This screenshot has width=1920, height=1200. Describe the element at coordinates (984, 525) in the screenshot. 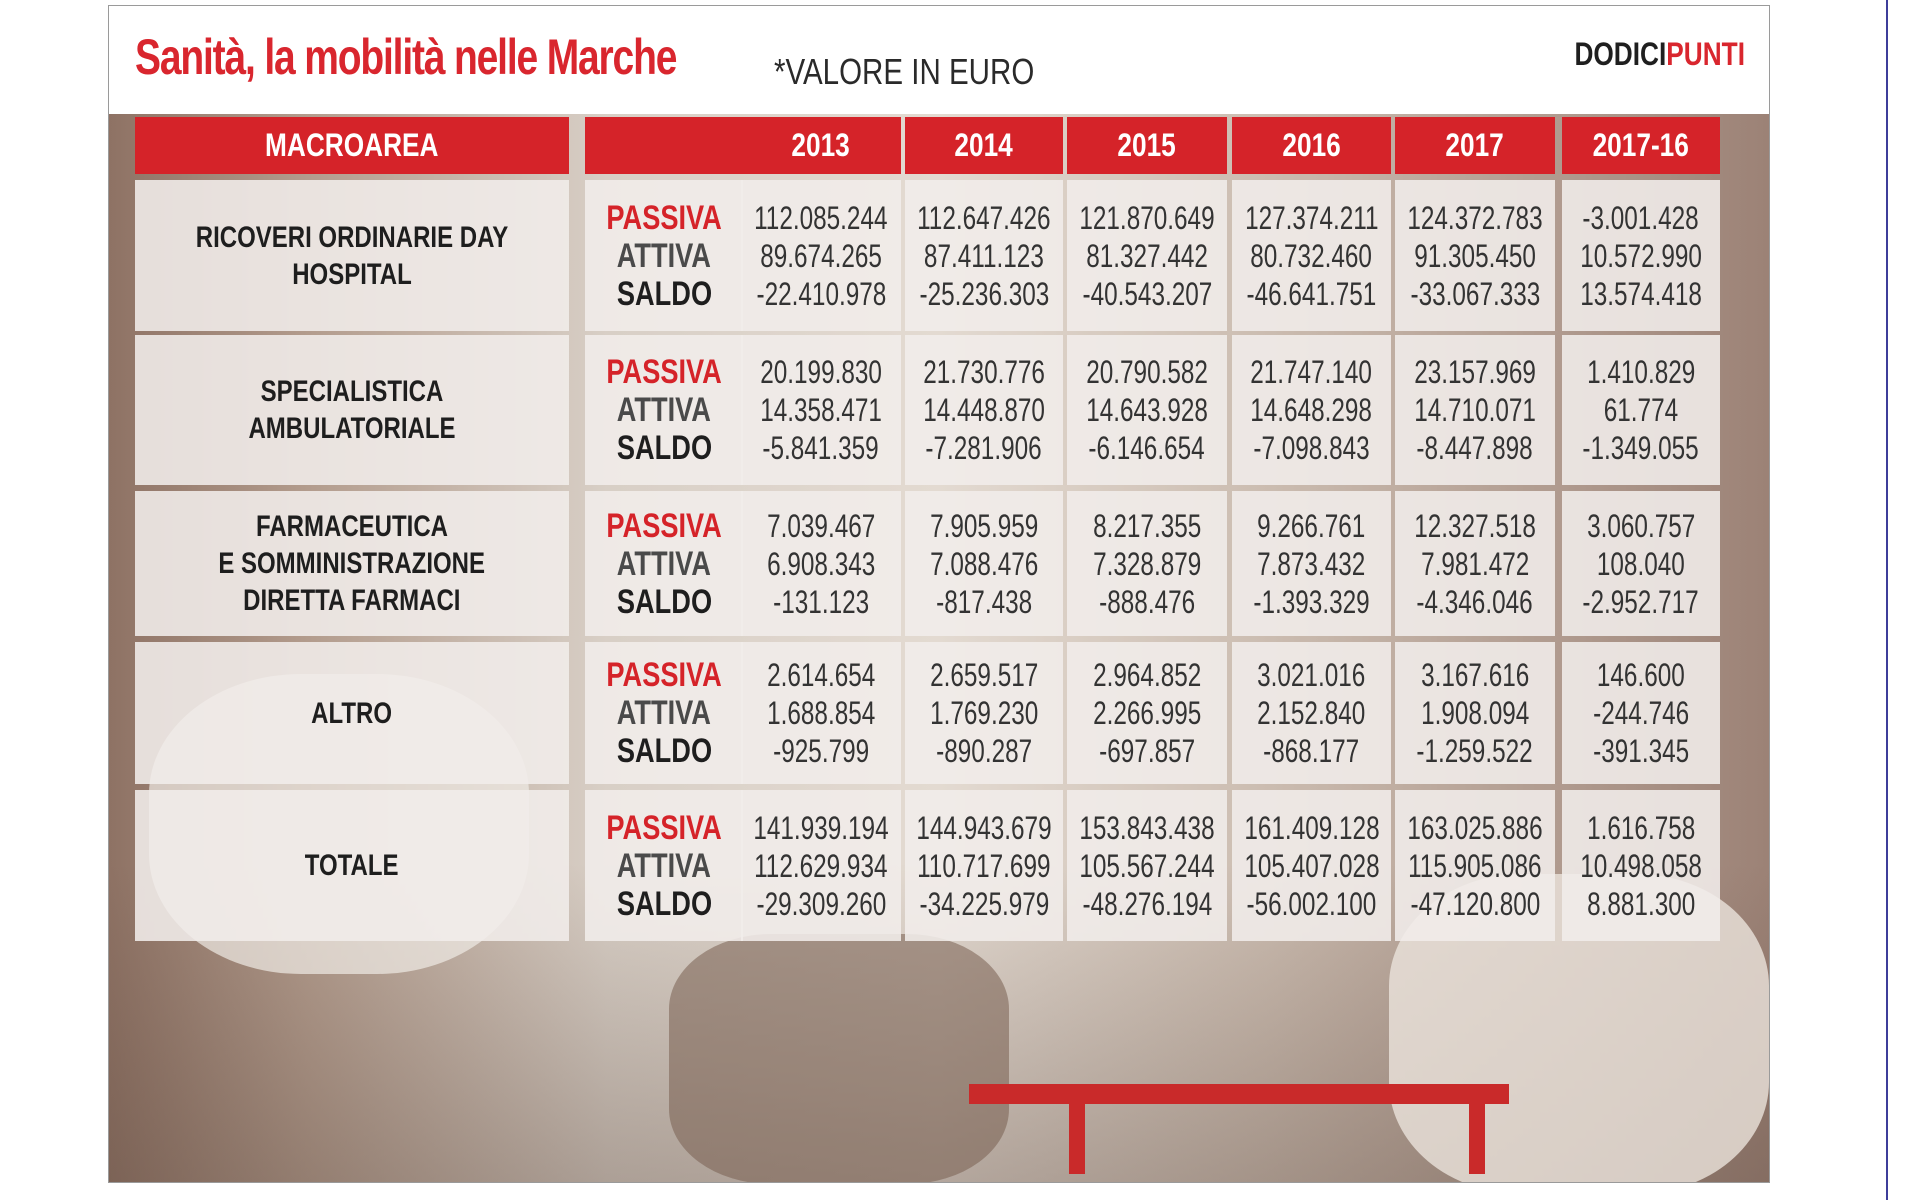

I see `table-value-text: 7.905.959` at that location.